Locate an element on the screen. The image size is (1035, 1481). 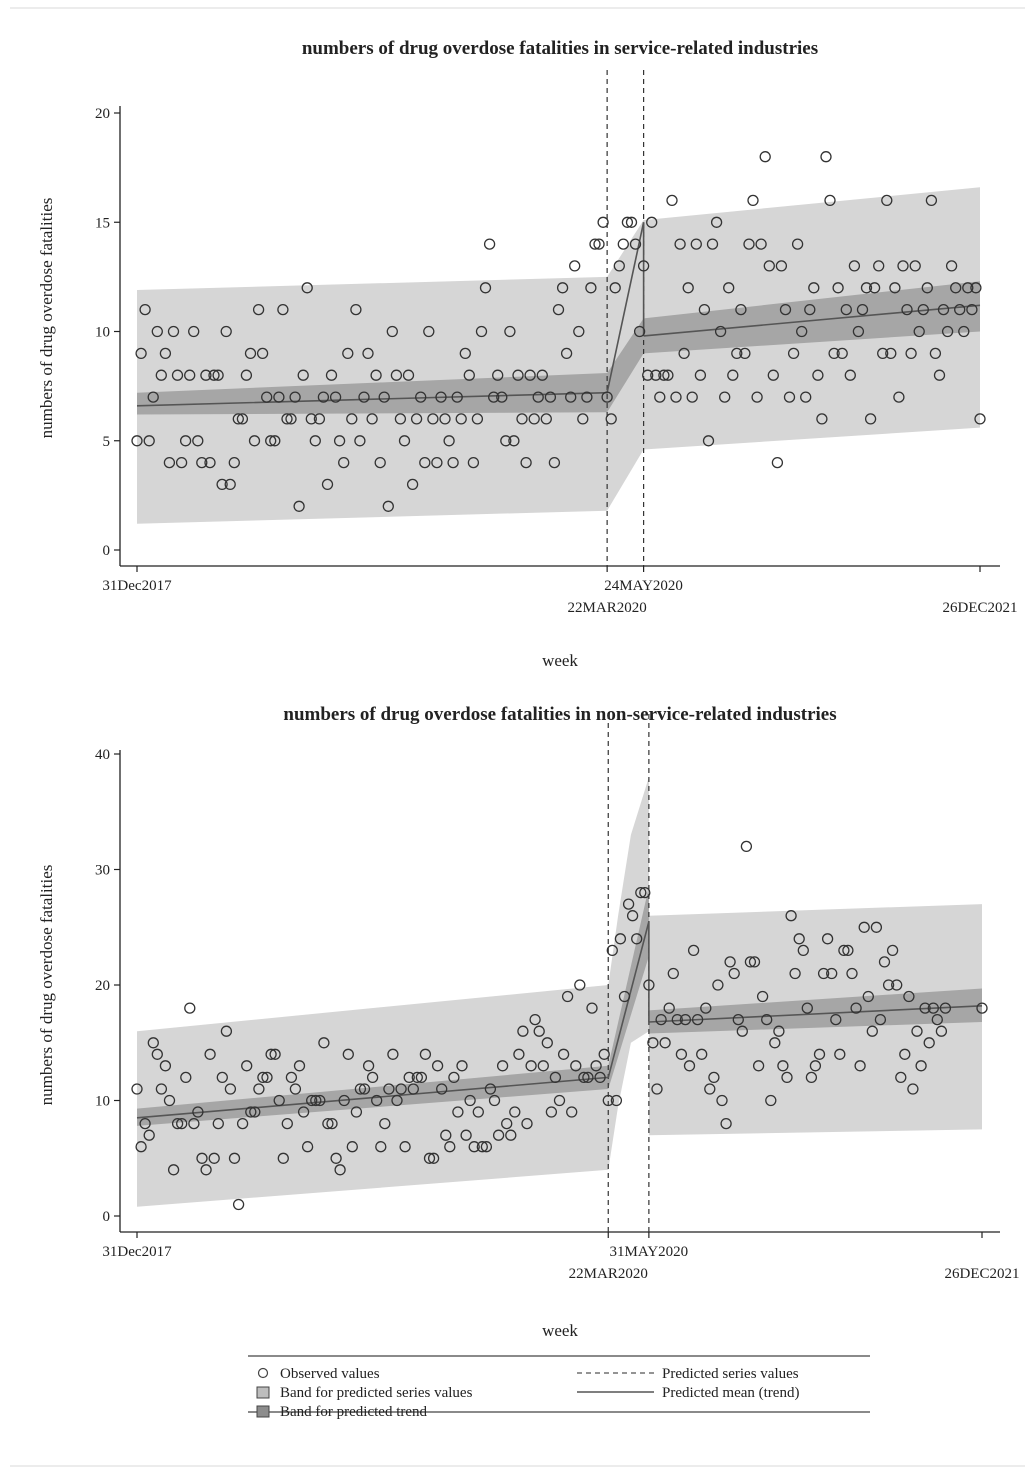
x-tick-label: 24MAY2020 is located at coordinates (643, 586).